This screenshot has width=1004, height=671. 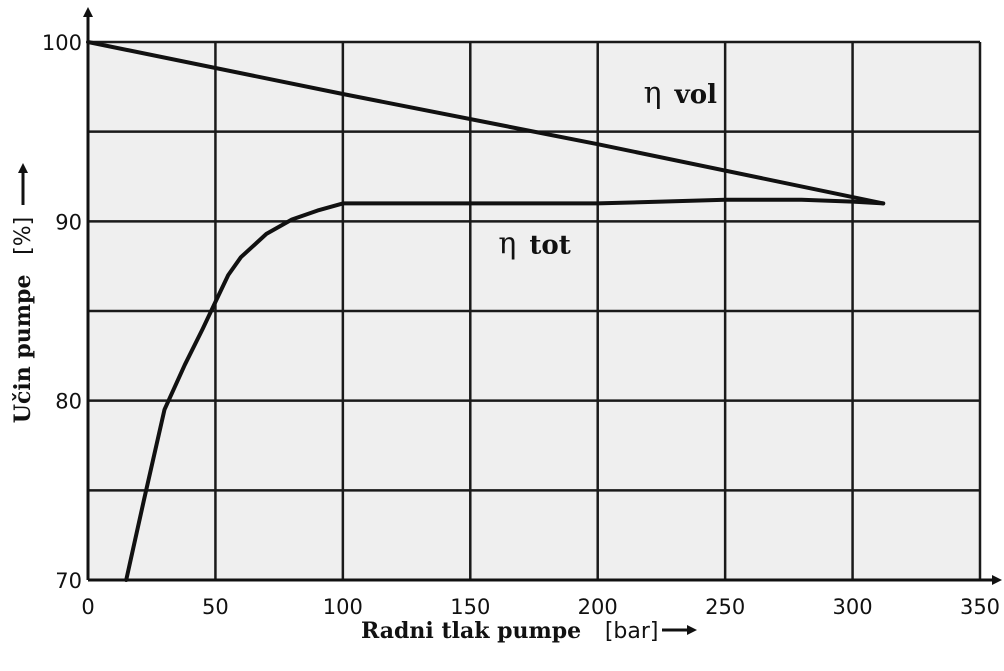 I want to click on y-tick-label: 80, so click(x=68, y=402).